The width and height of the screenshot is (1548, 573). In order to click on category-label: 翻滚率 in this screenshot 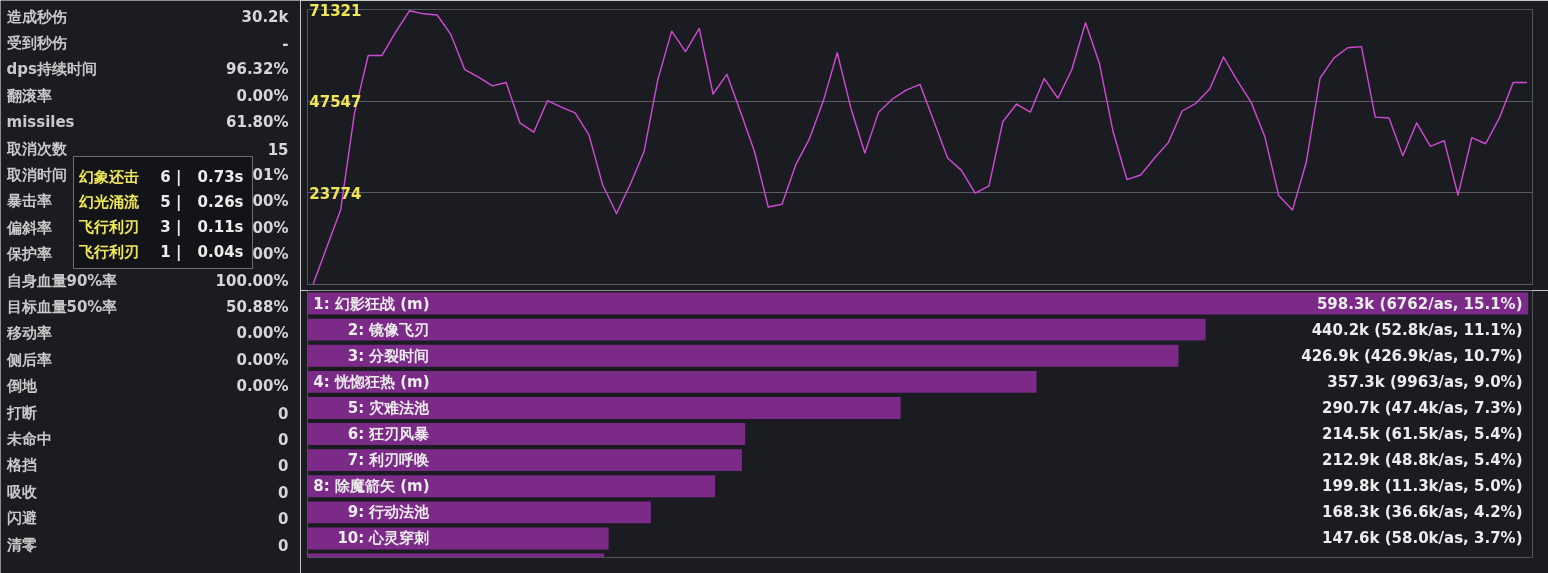, I will do `click(28, 95)`.